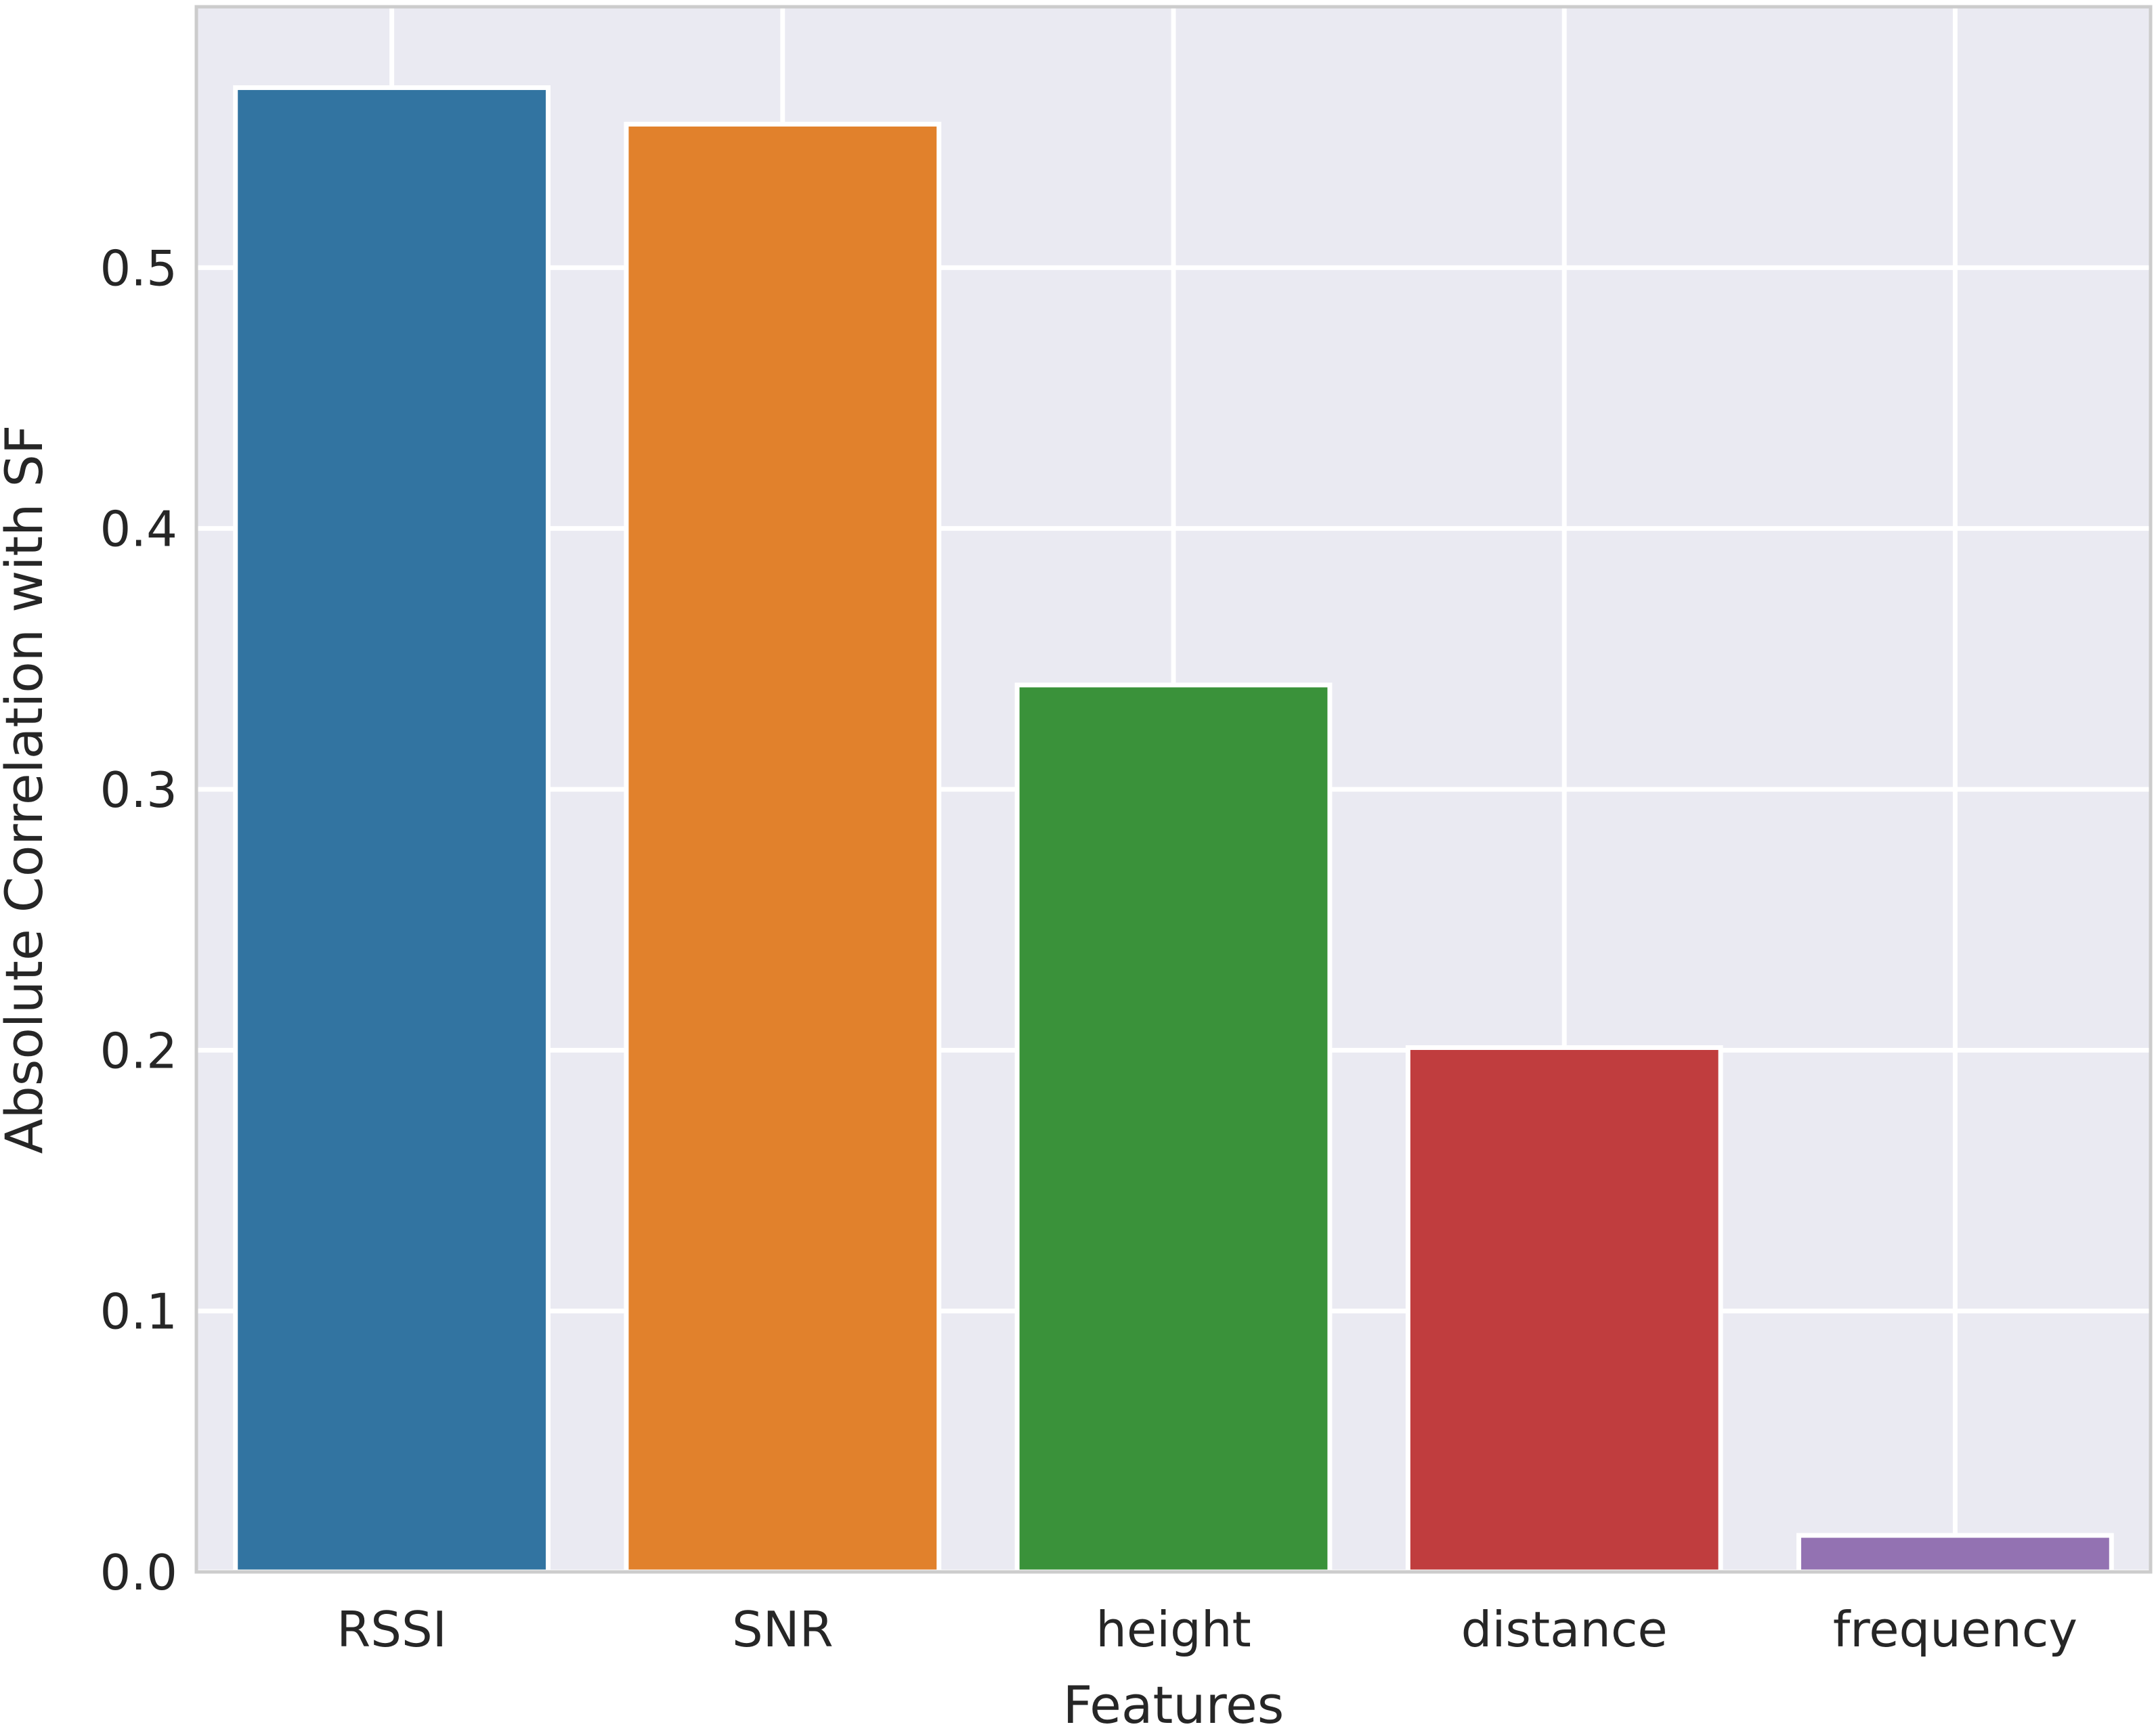  Describe the element at coordinates (1173, 1630) in the screenshot. I see `x-tick-label: height` at that location.